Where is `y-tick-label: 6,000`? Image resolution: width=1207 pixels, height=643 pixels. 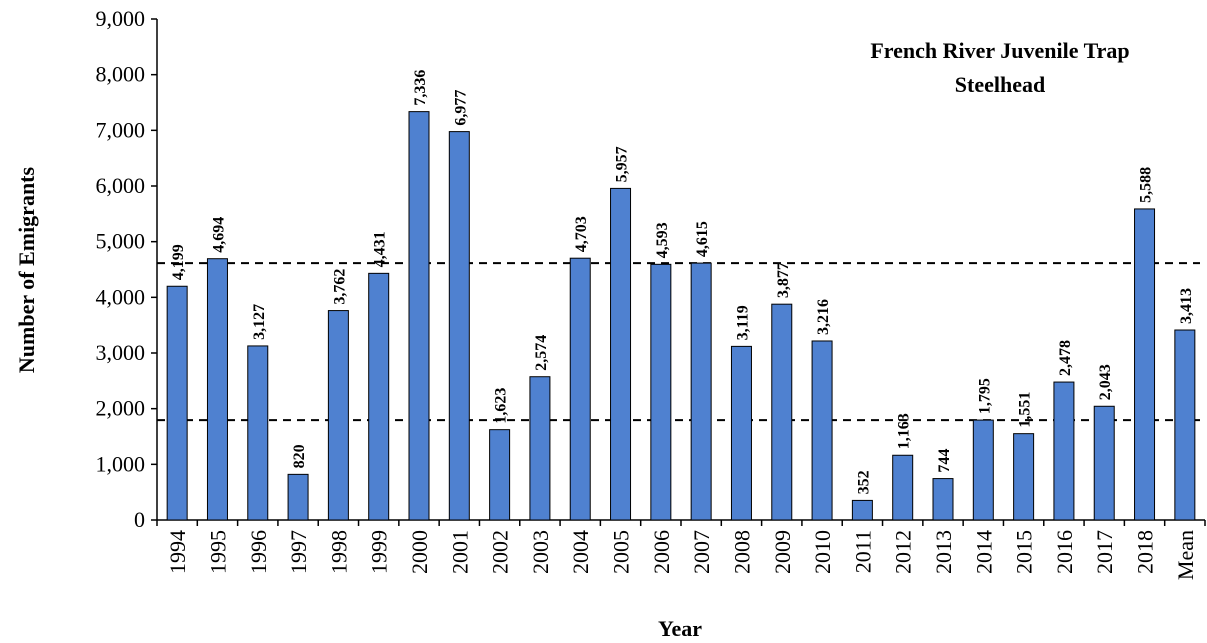
y-tick-label: 6,000 is located at coordinates (121, 185).